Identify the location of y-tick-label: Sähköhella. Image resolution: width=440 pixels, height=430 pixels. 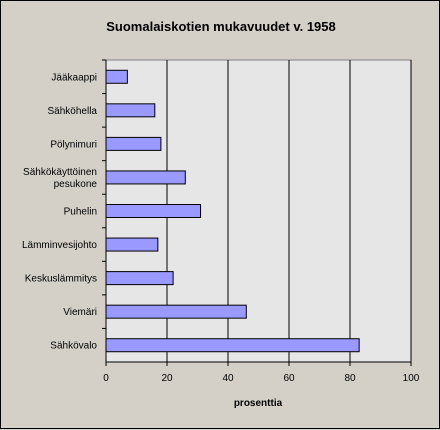
(73, 111).